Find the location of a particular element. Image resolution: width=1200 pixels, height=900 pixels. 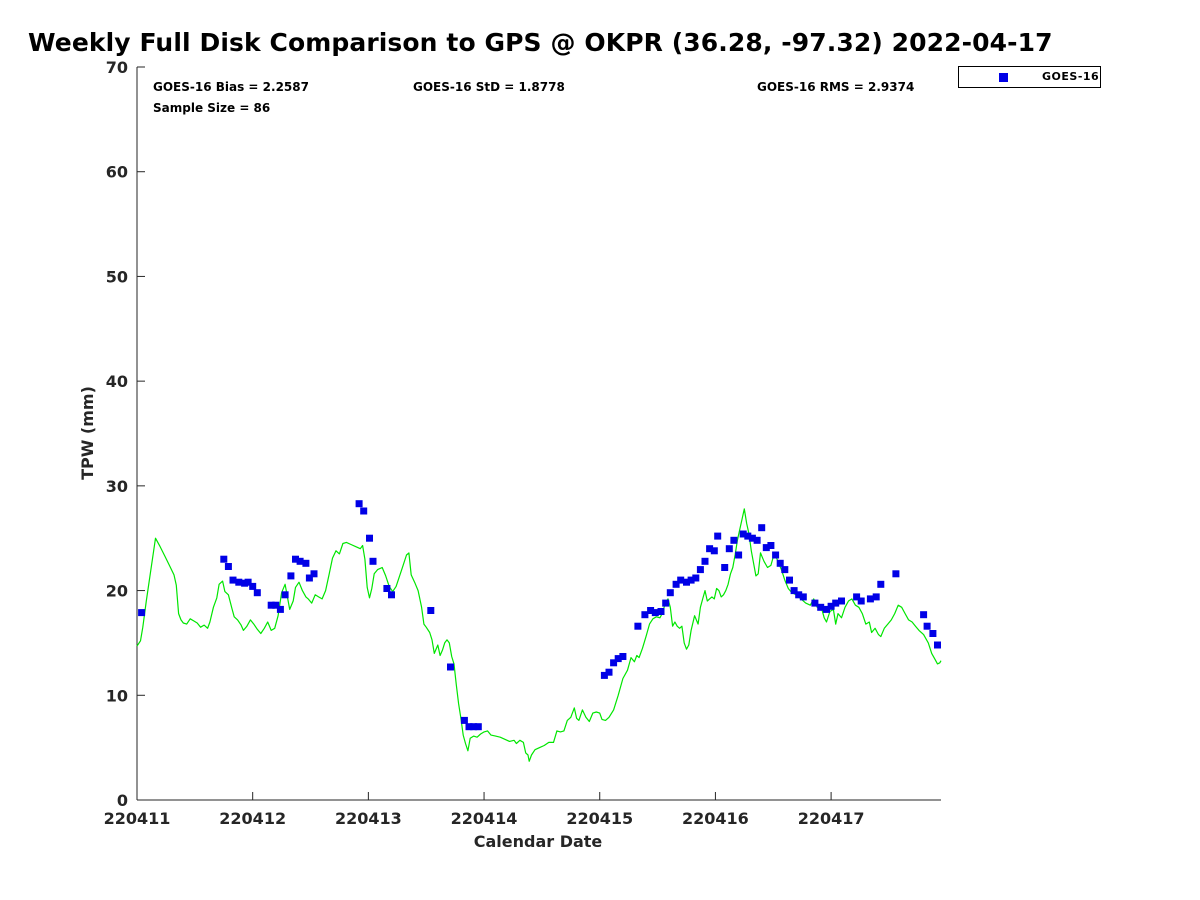

rms-stat: GOES-16 RMS = 2.9374 is located at coordinates (836, 87).